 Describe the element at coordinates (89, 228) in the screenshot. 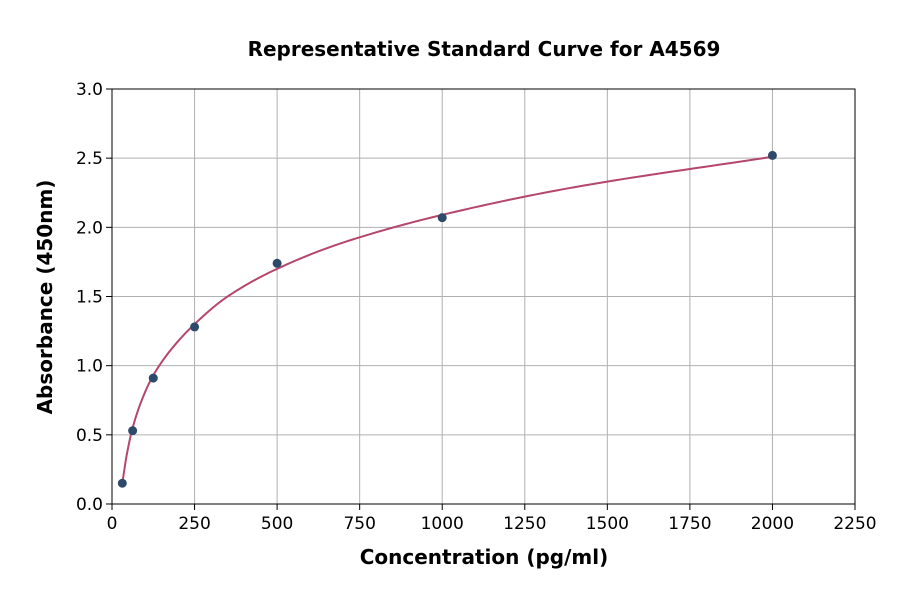

I see `y-tick-label: 2.0` at that location.